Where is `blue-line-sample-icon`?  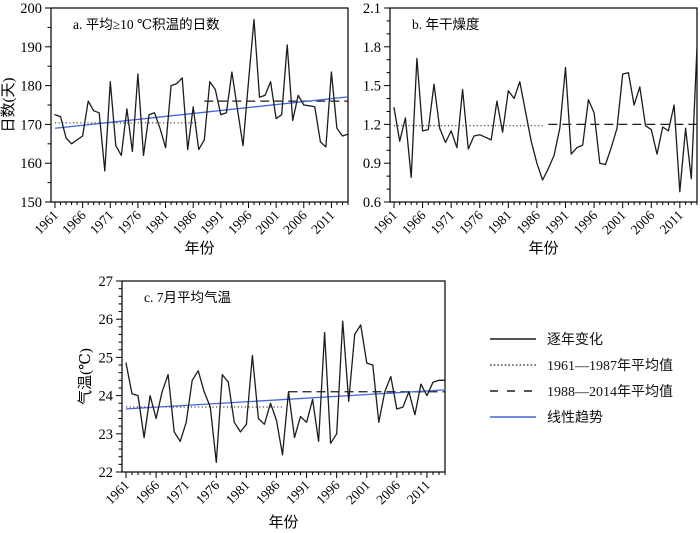 blue-line-sample-icon is located at coordinates (513, 417).